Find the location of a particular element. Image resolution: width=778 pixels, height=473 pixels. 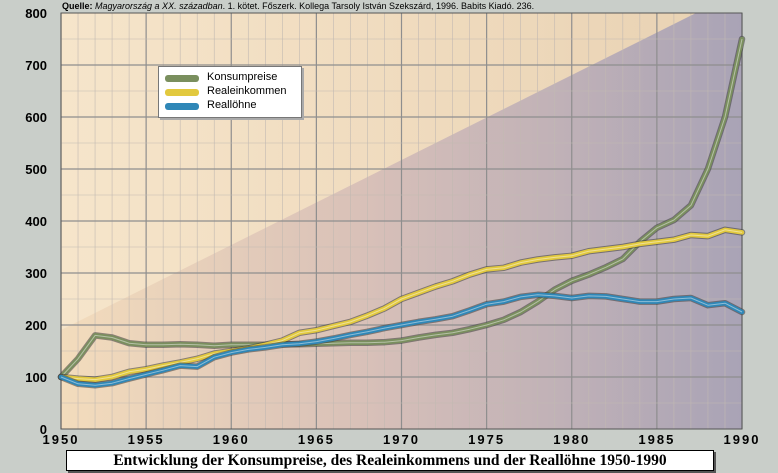

legend-item-konsumpreise: Konsumpreise is located at coordinates (232, 78).